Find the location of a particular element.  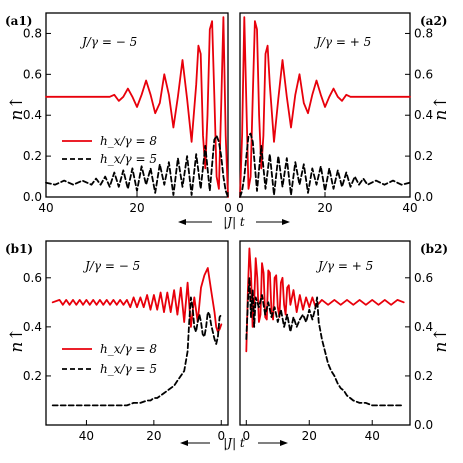

panel-a2-label: (a2) is located at coordinates (433, 21).